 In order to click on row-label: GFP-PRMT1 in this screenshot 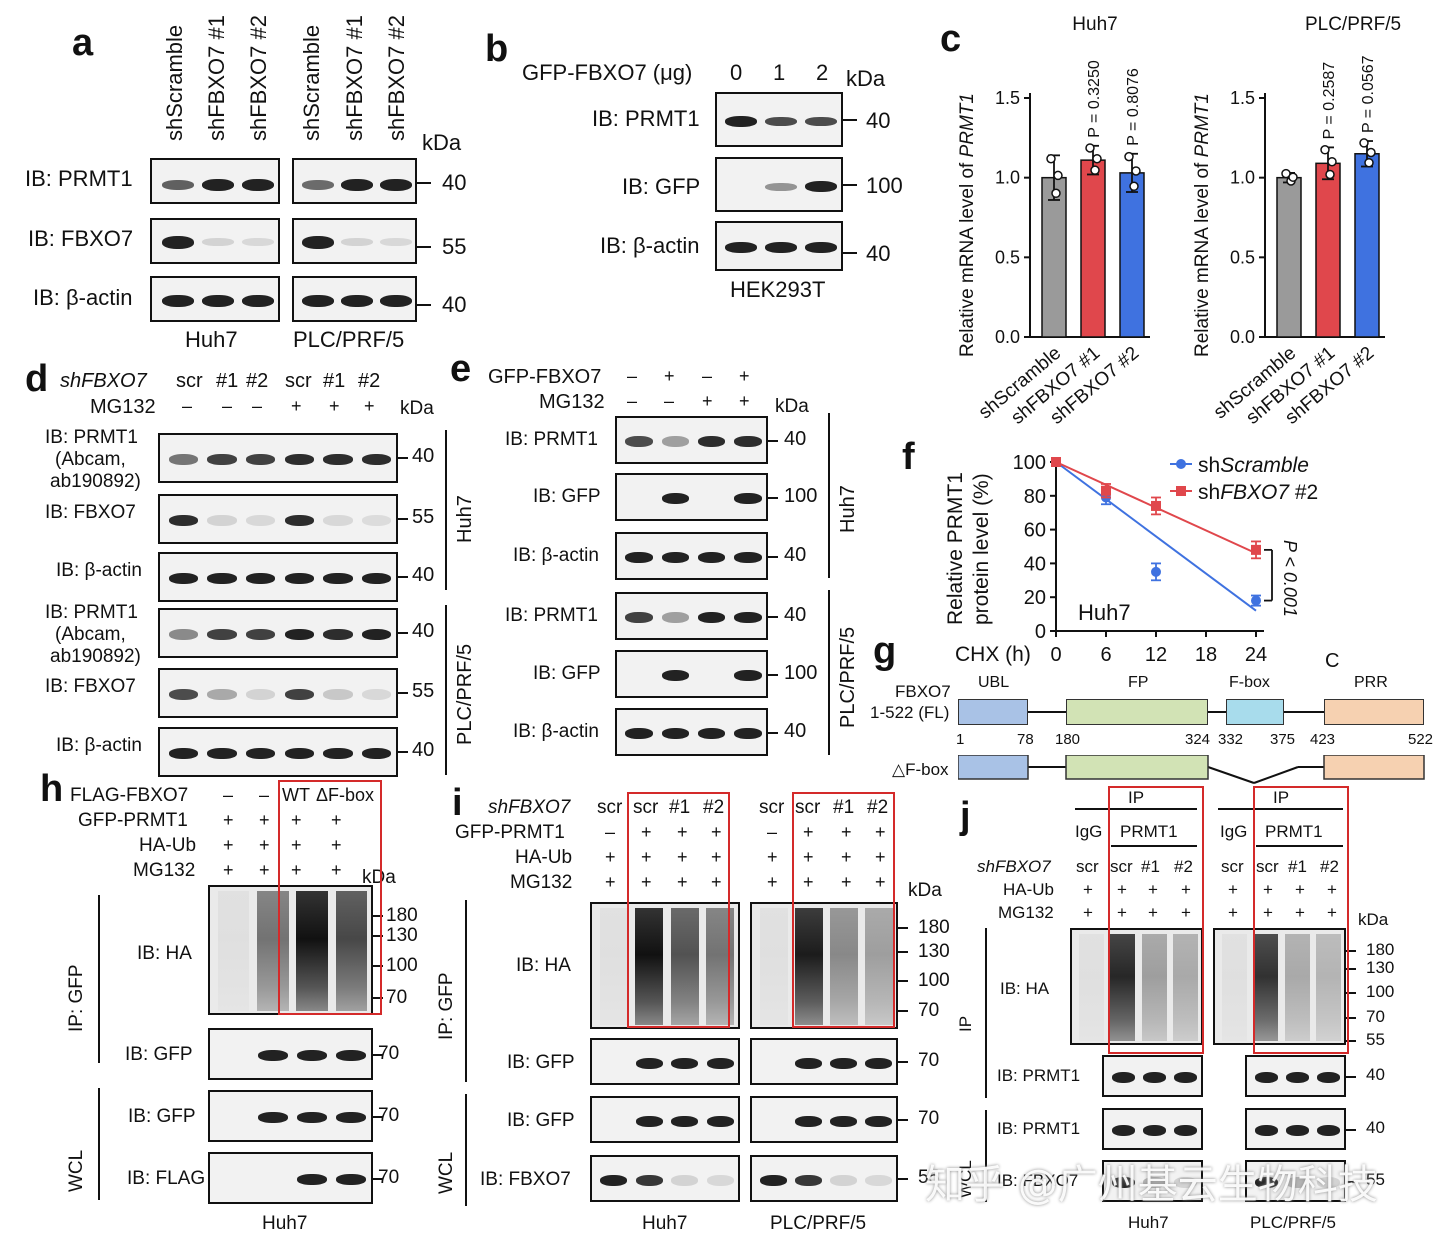, I will do `click(133, 820)`.